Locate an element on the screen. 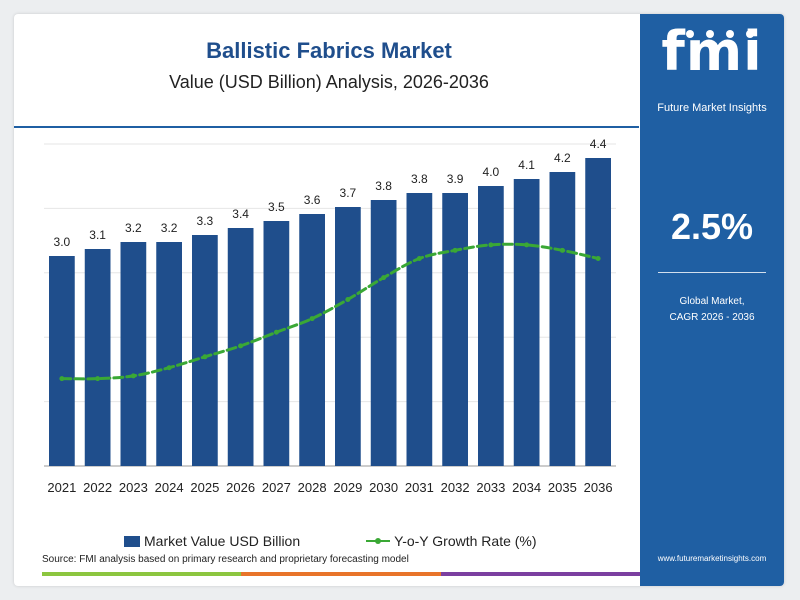  bar-value-label-2024: 3.2 is located at coordinates (169, 228).